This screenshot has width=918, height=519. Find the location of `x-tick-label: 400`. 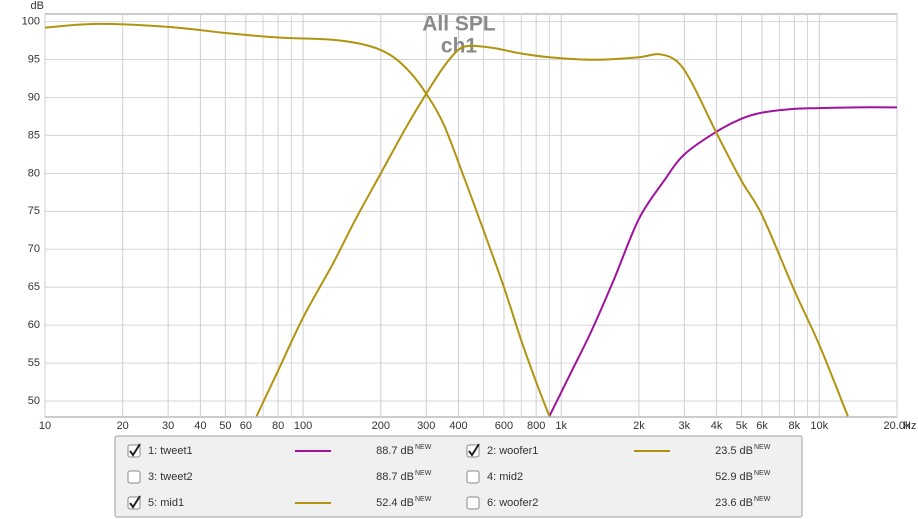

x-tick-label: 400 is located at coordinates (458, 426).